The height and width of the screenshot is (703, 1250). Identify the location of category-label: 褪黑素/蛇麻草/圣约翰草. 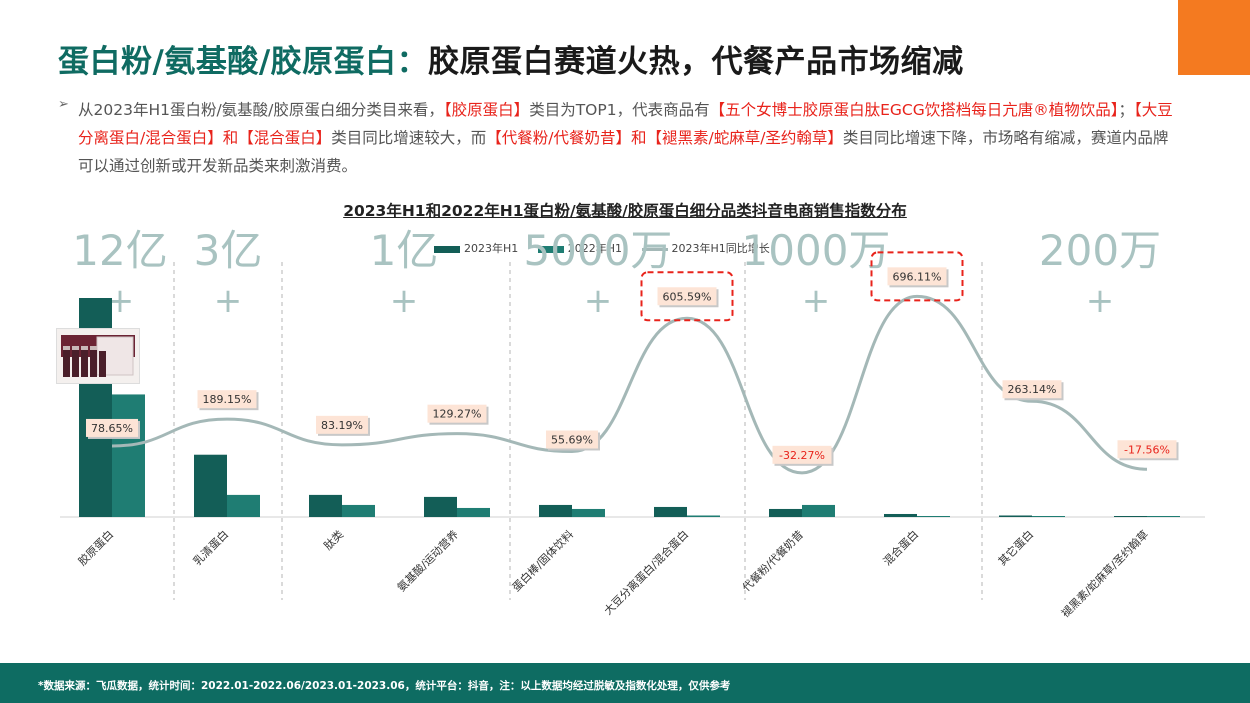
(1104, 573).